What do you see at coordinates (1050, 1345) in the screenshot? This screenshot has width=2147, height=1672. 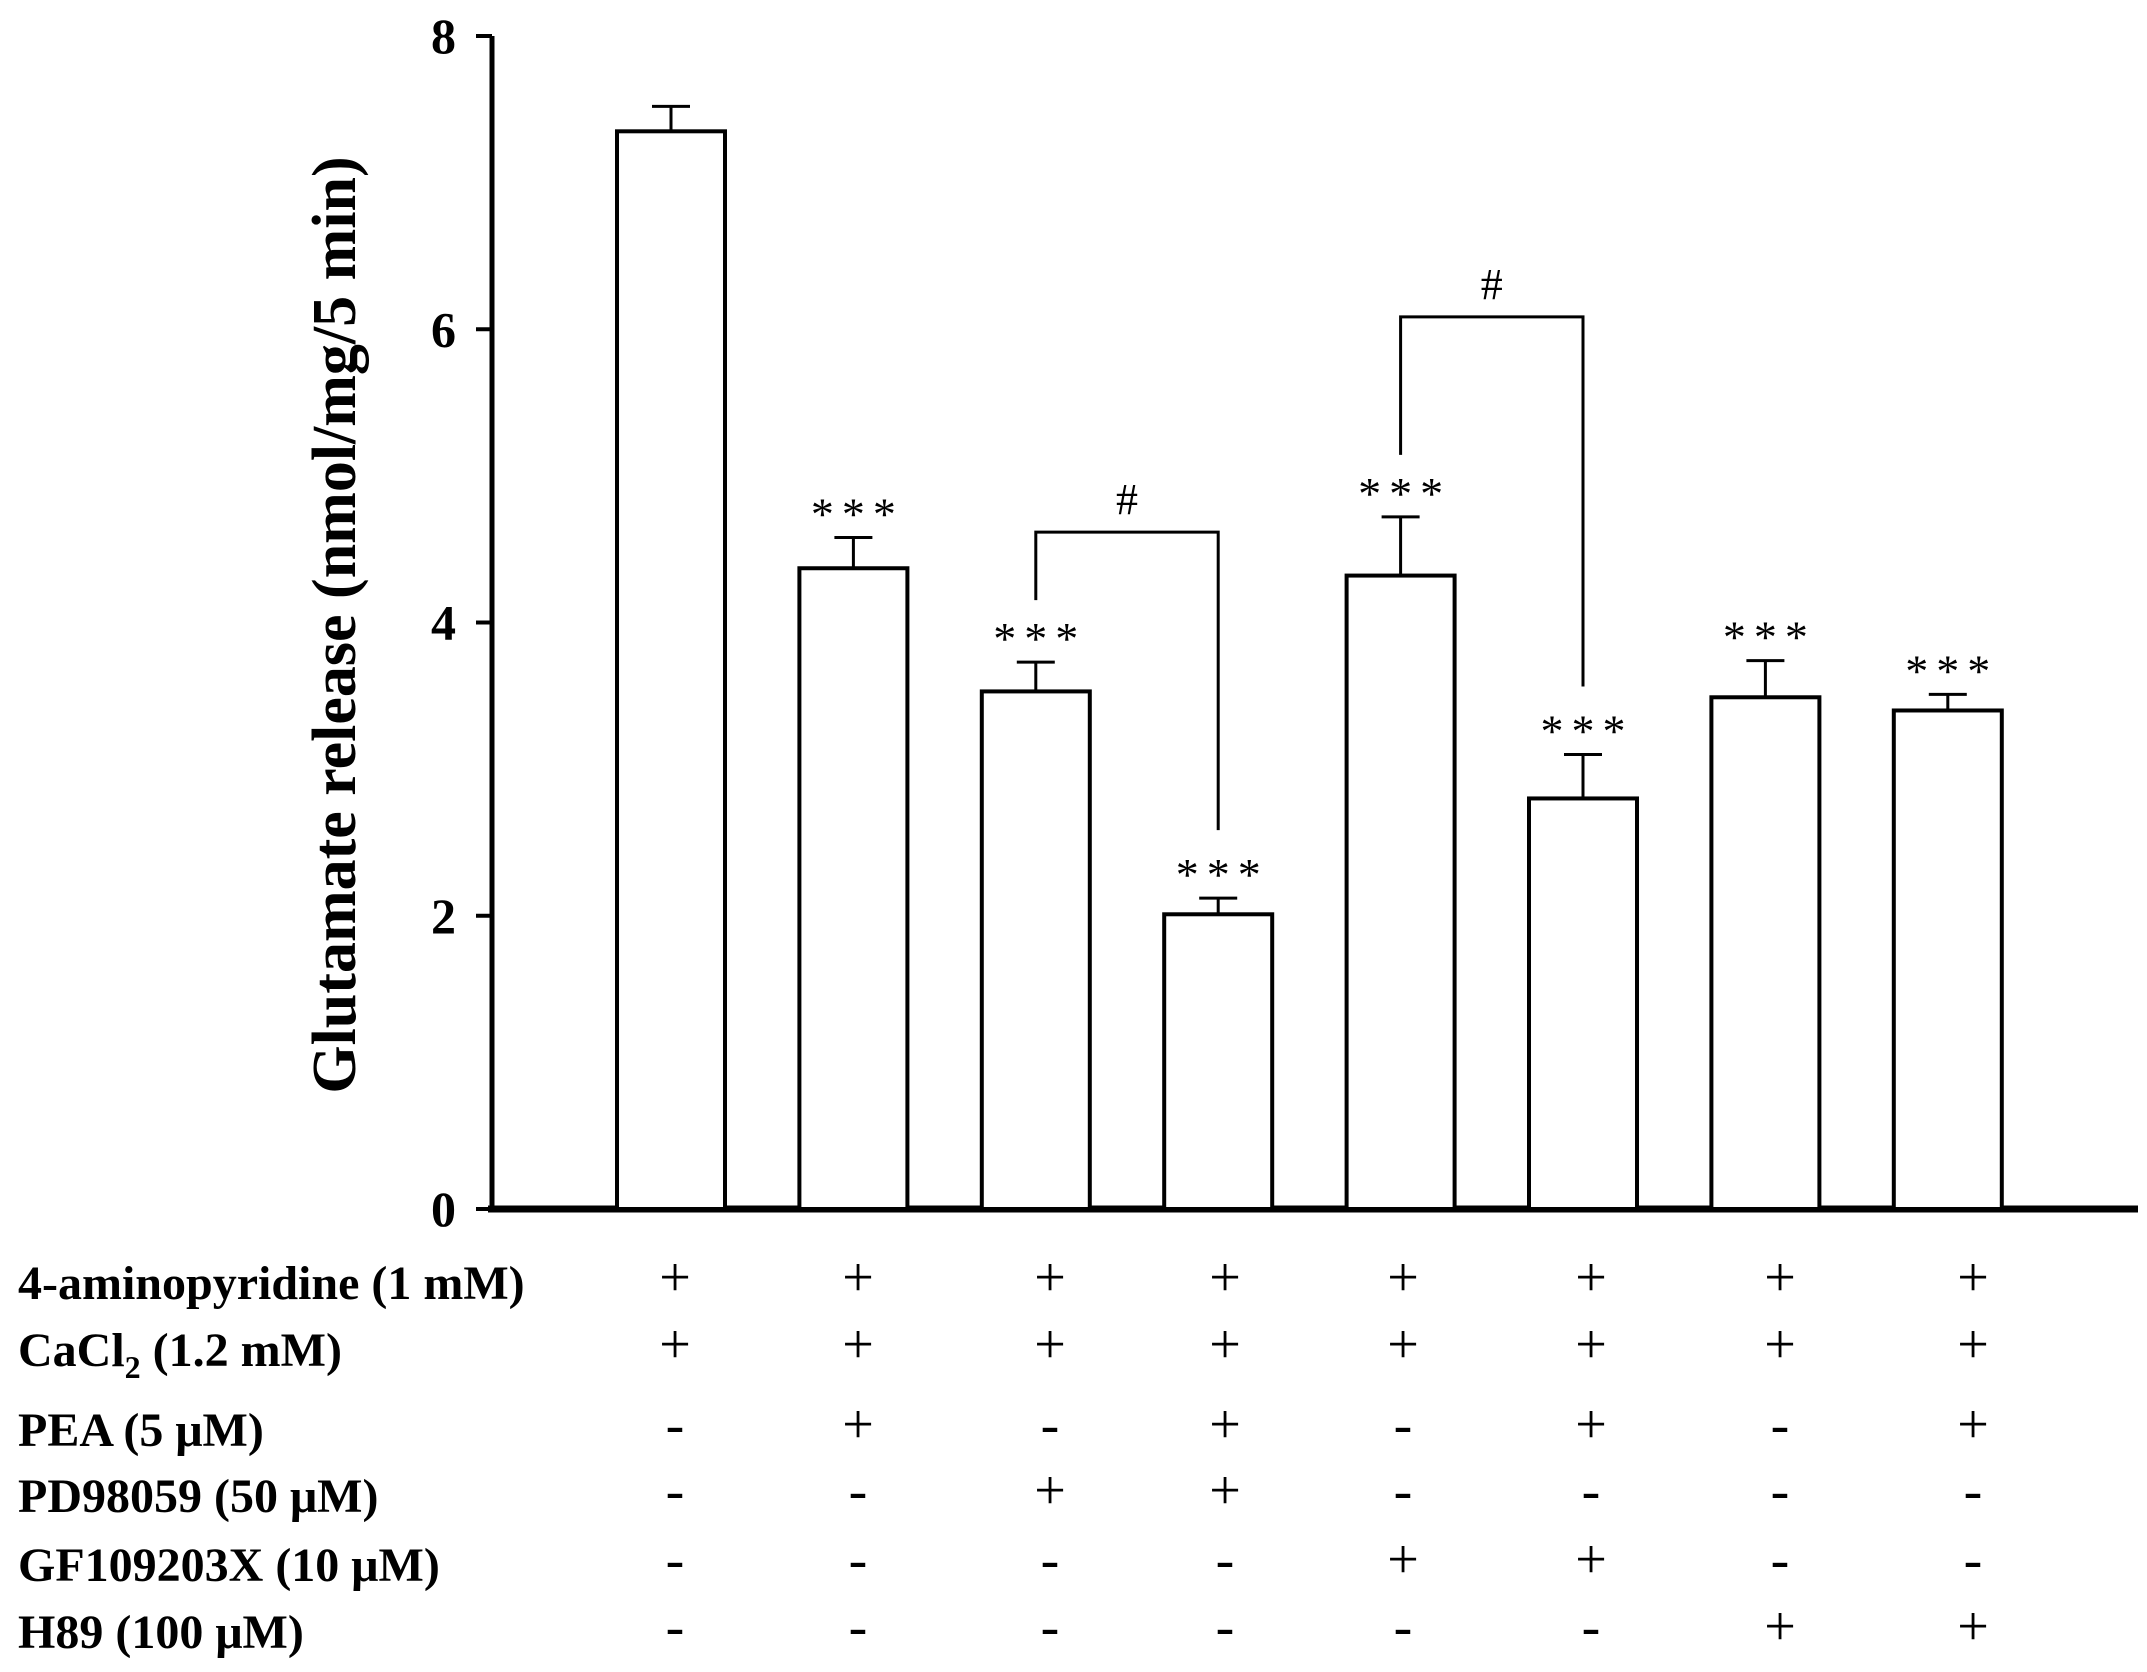 I see `sign-r2-c3: +` at bounding box center [1050, 1345].